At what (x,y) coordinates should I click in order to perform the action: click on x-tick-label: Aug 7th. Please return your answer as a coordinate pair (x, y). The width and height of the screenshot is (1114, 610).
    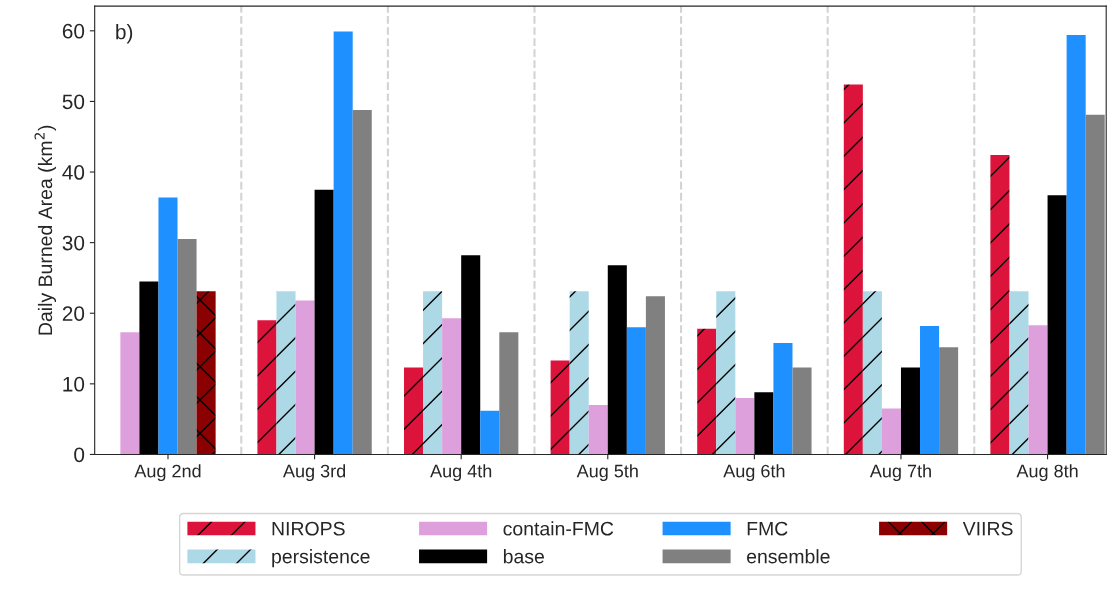
    Looking at the image, I should click on (900, 472).